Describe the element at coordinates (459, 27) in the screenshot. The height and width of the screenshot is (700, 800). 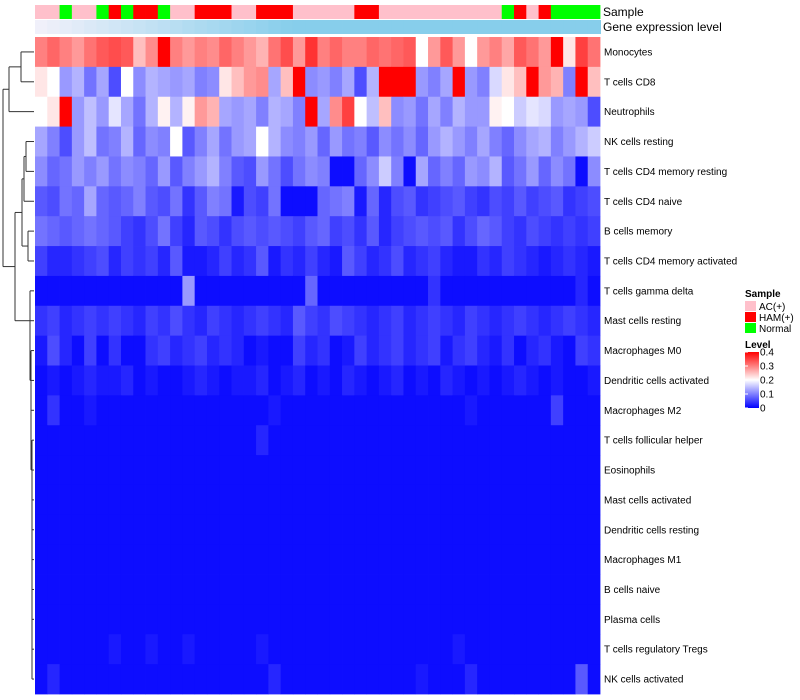
I see `gene-expression-cell` at that location.